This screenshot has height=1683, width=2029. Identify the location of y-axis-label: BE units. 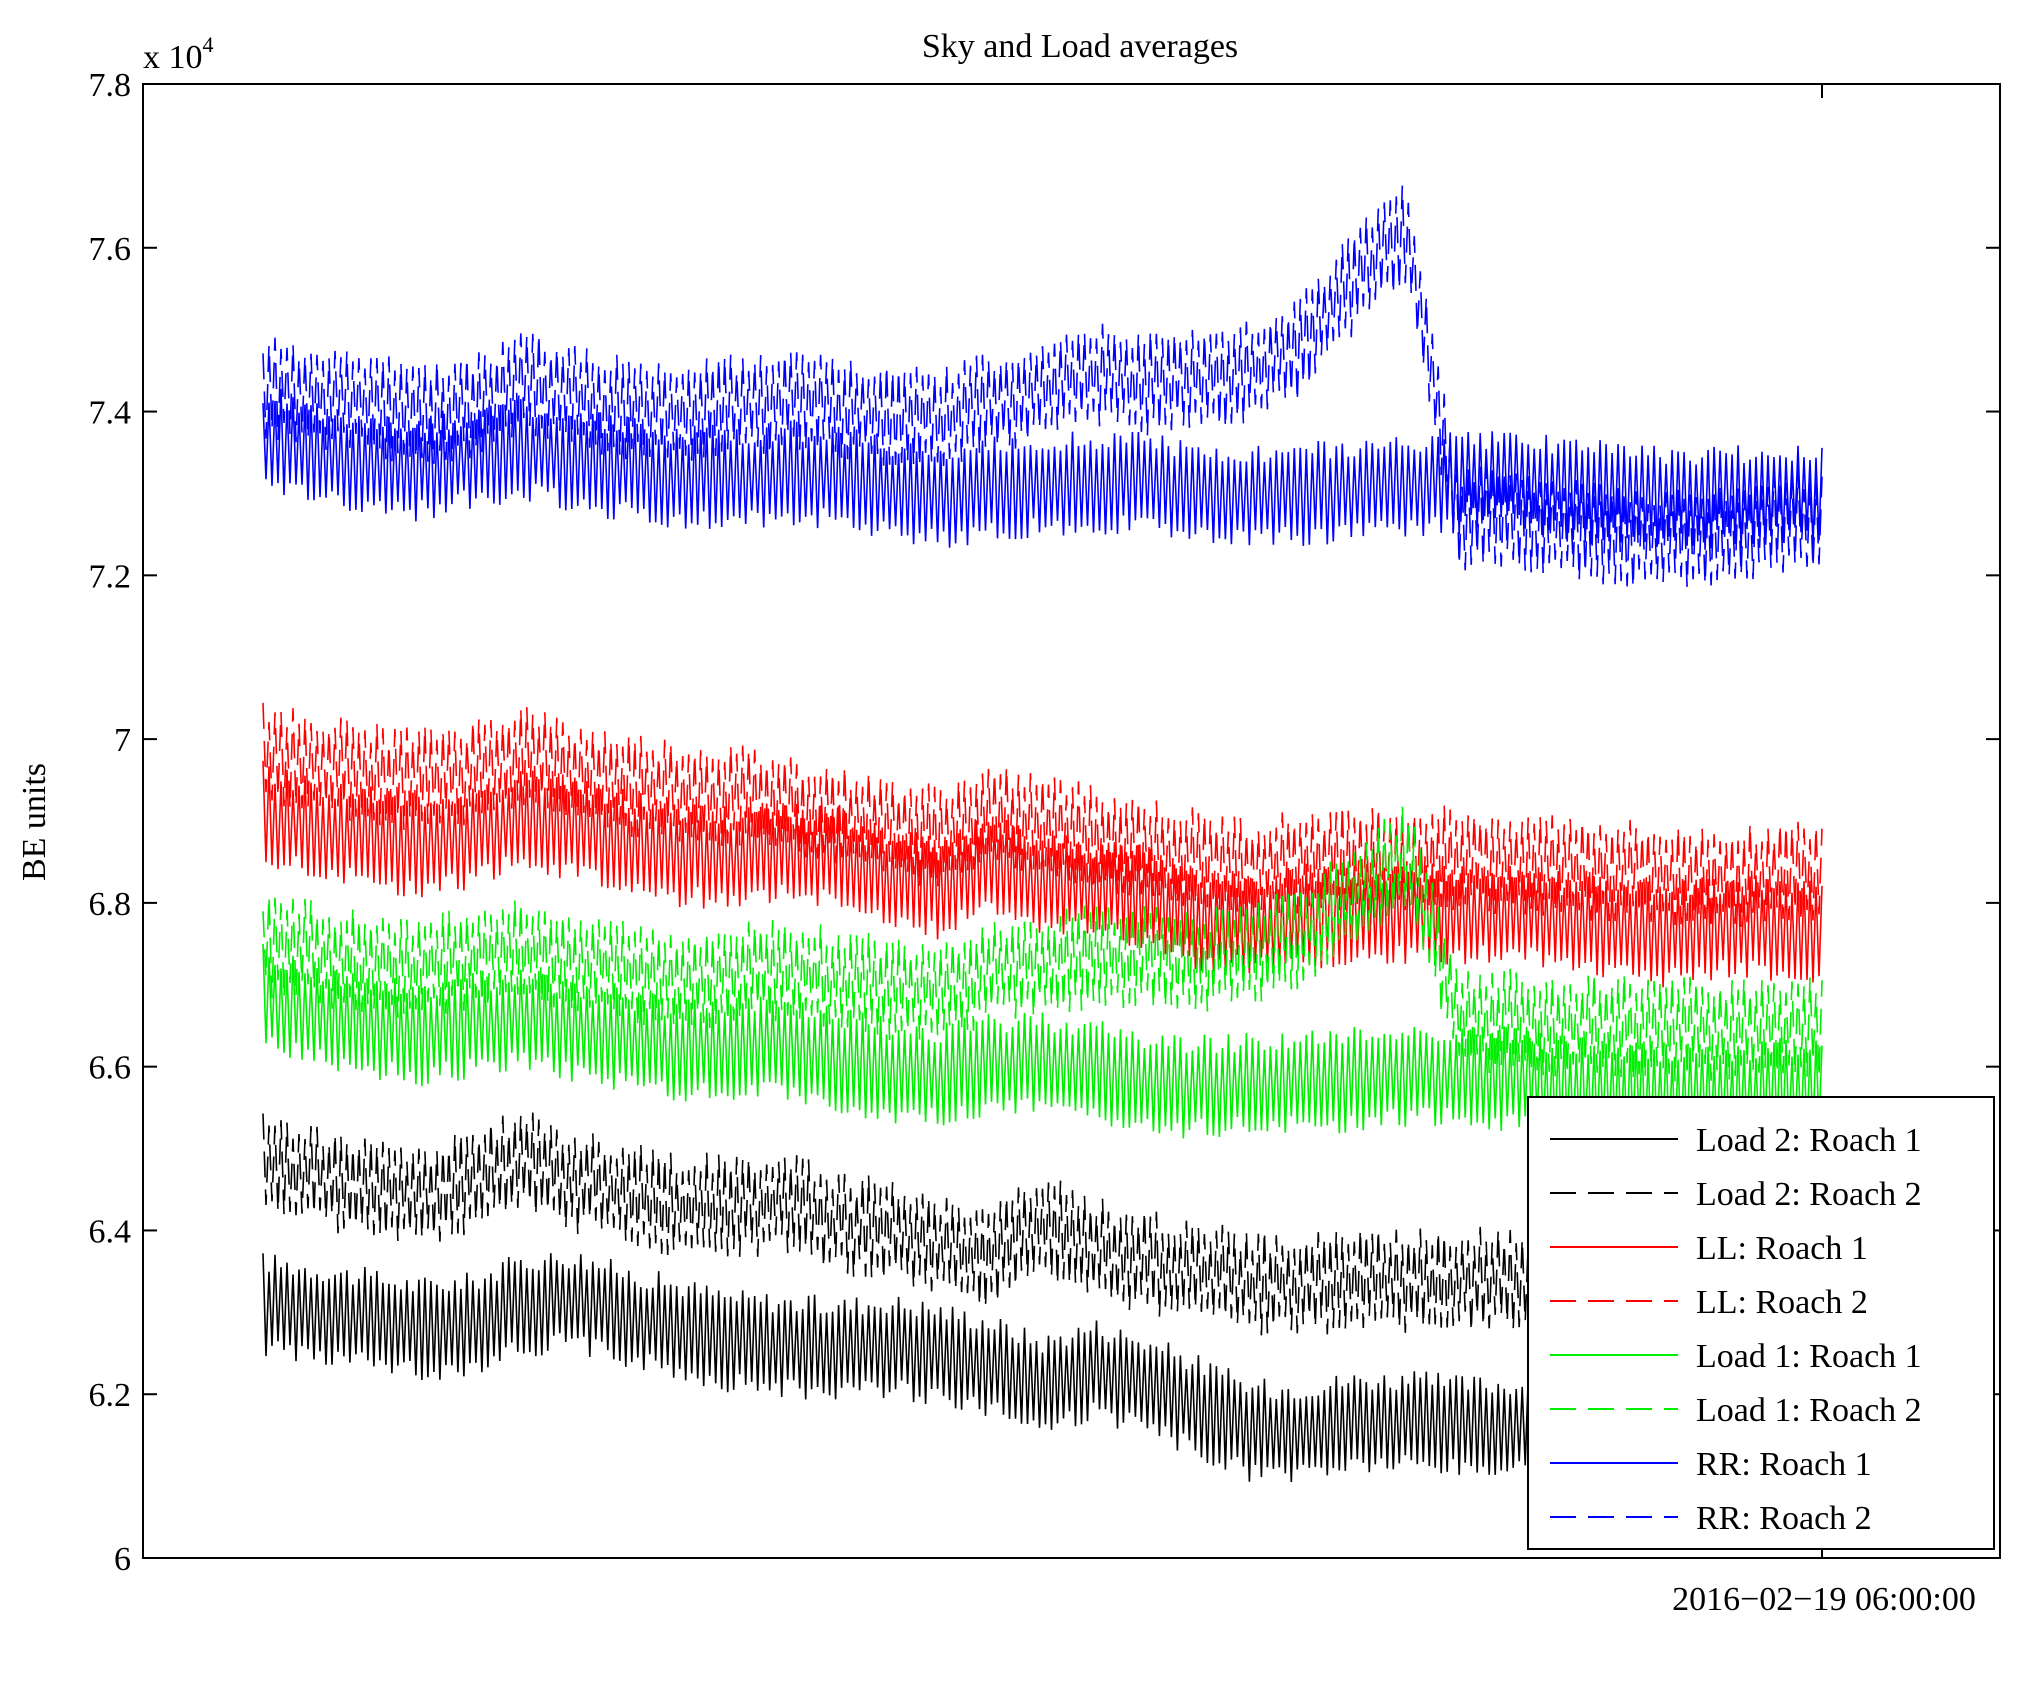
(34, 822).